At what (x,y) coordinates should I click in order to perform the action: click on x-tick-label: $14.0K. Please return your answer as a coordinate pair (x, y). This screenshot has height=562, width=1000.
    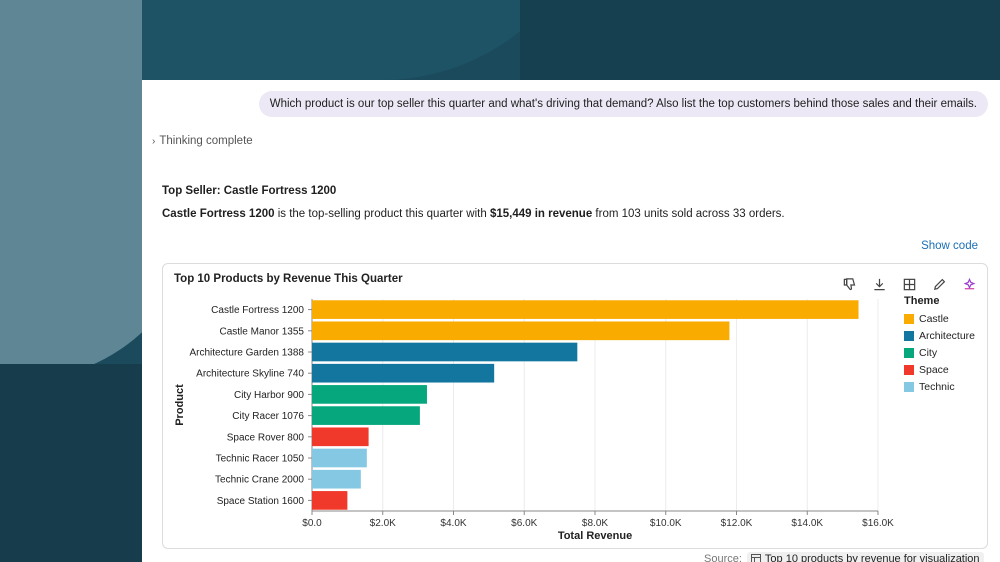
    Looking at the image, I should click on (807, 523).